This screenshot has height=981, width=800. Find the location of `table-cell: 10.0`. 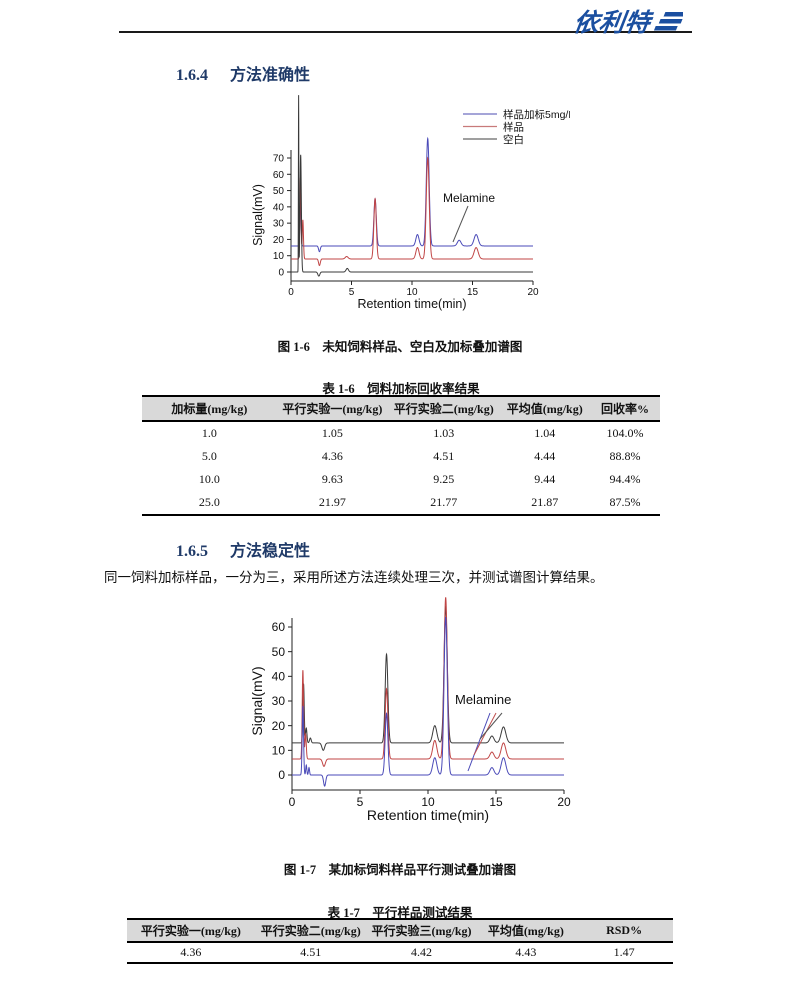

table-cell: 10.0 is located at coordinates (209, 479).